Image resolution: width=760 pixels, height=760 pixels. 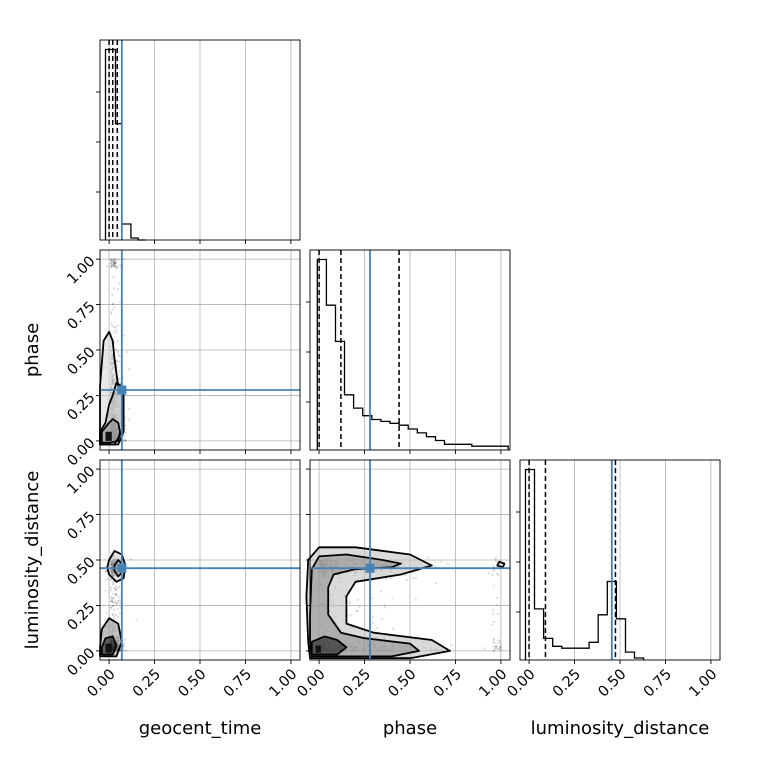 What do you see at coordinates (412, 354) in the screenshot?
I see `histogram-phase` at bounding box center [412, 354].